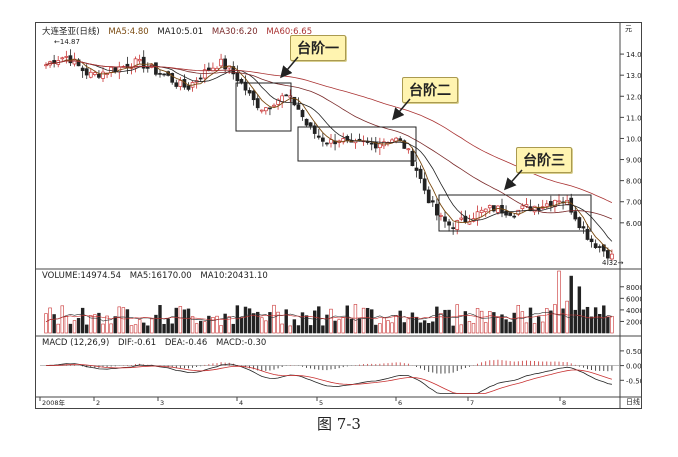  Describe the element at coordinates (160, 276) in the screenshot. I see `vol-ma5-label: MA5:16170.00` at that location.